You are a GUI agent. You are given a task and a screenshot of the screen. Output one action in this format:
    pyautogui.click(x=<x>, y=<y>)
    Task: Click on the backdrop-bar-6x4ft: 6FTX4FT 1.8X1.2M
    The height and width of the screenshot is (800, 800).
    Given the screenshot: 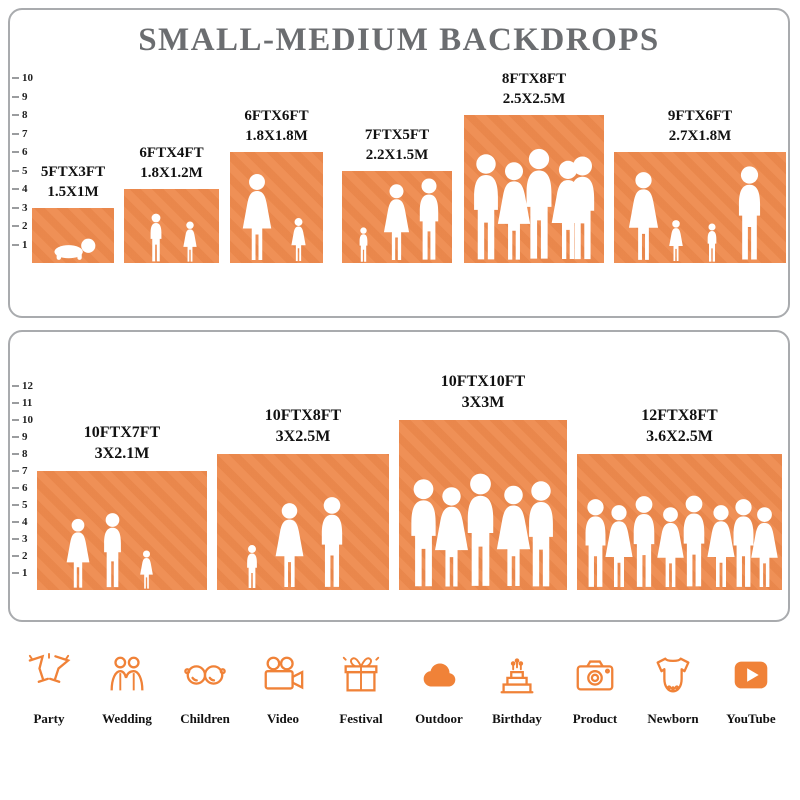 What is the action you would take?
    pyautogui.click(x=171, y=204)
    